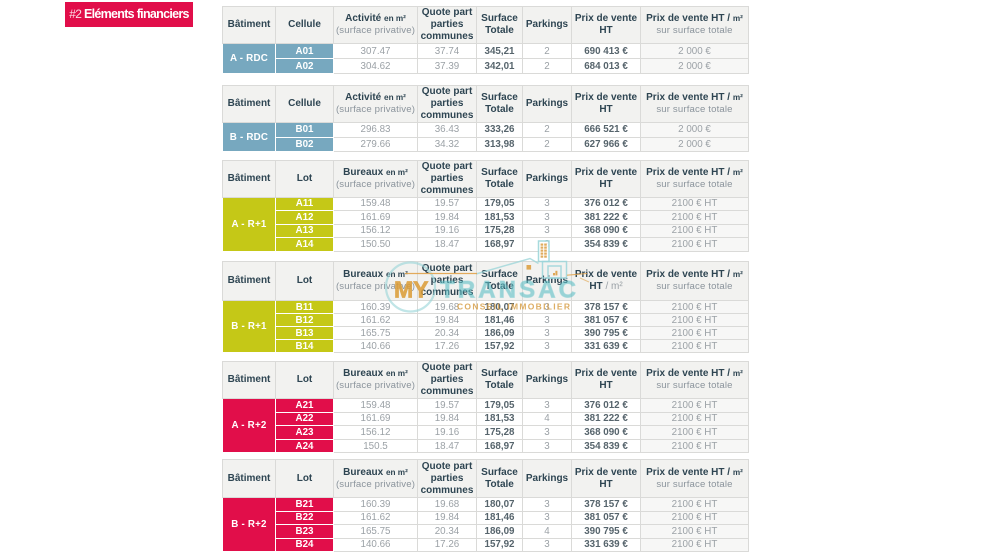 Image resolution: width=984 pixels, height=554 pixels. Describe the element at coordinates (508, 290) in the screenshot. I see `svg-text: TRANSAC` at that location.